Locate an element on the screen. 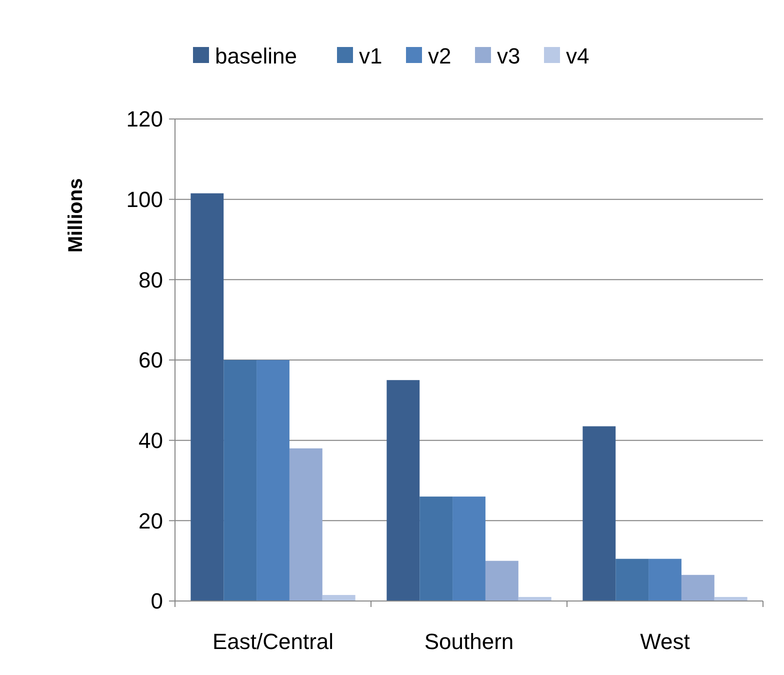 The height and width of the screenshot is (675, 784). y-tick-label: 100 is located at coordinates (144, 199).